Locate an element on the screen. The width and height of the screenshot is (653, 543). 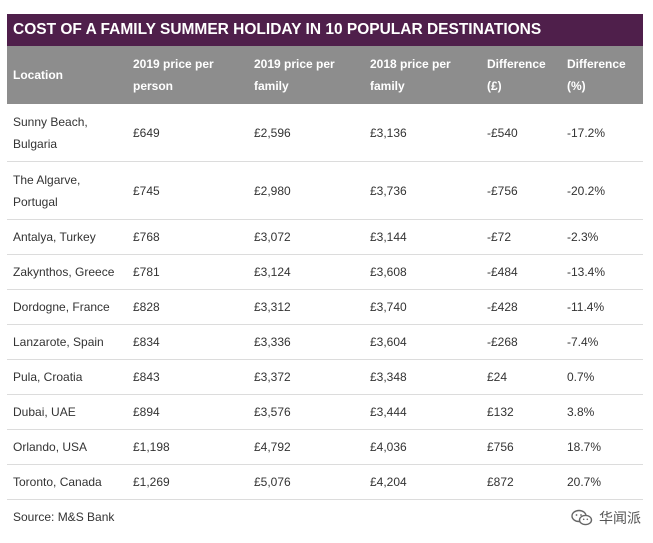
watermark: 华闻派 is located at coordinates (606, 518).